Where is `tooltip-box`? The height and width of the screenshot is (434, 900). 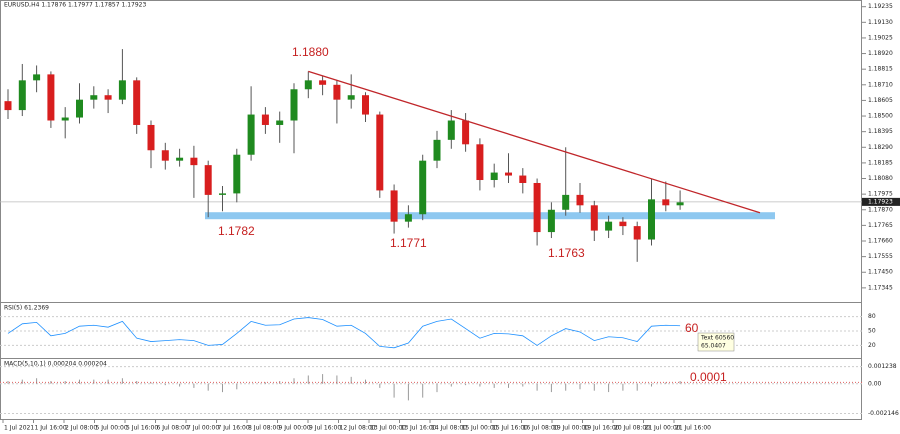 tooltip-box is located at coordinates (716, 342).